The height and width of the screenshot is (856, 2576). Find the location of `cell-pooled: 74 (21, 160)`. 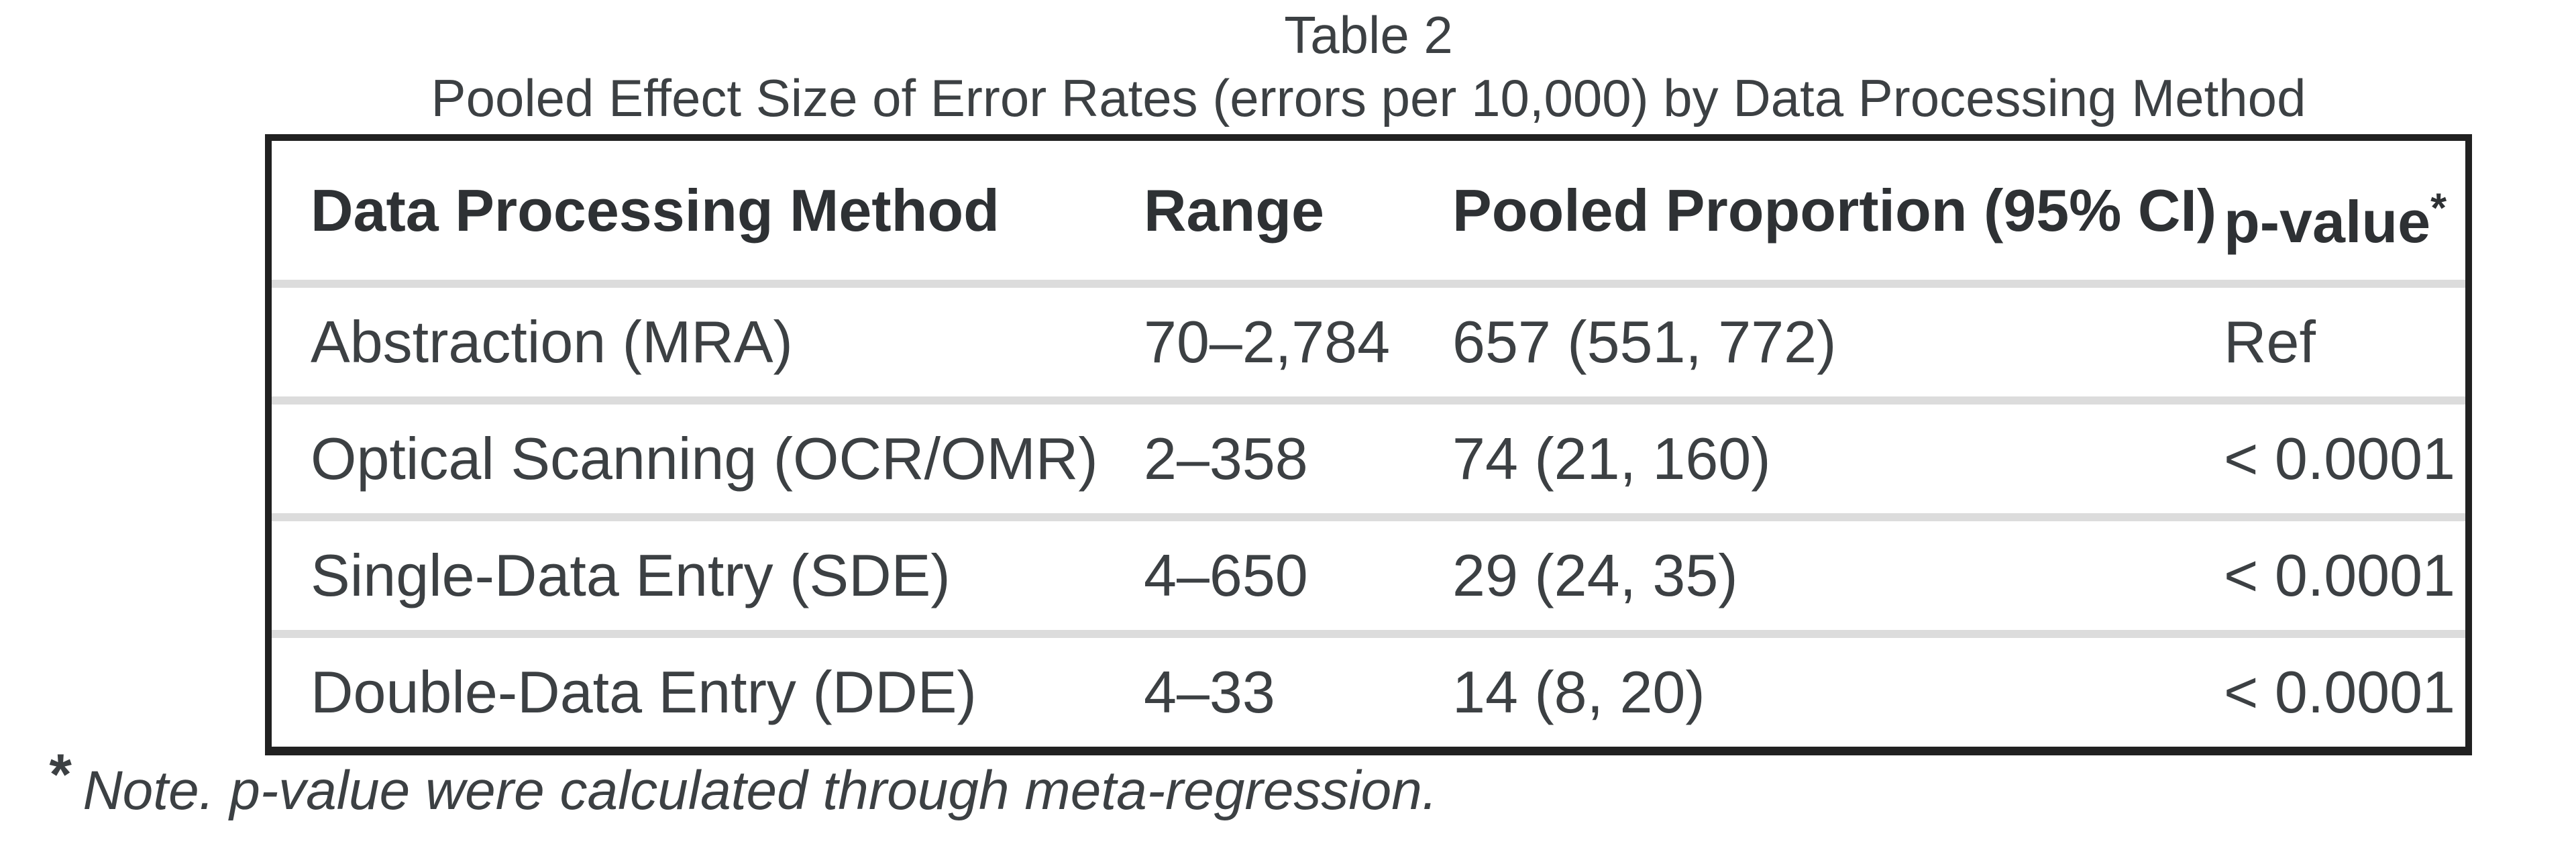

cell-pooled: 74 (21, 160) is located at coordinates (1611, 458).